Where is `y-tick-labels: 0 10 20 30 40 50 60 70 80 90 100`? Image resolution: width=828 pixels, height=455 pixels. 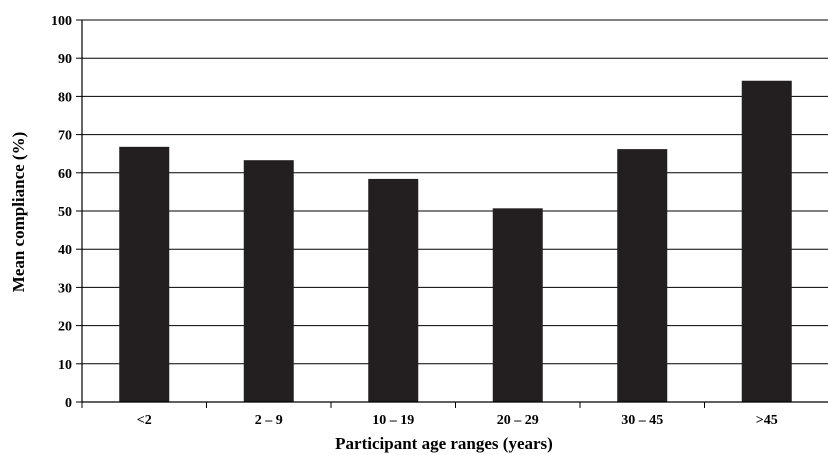 y-tick-labels: 0 10 20 30 40 50 60 70 80 90 100 is located at coordinates (61, 212).